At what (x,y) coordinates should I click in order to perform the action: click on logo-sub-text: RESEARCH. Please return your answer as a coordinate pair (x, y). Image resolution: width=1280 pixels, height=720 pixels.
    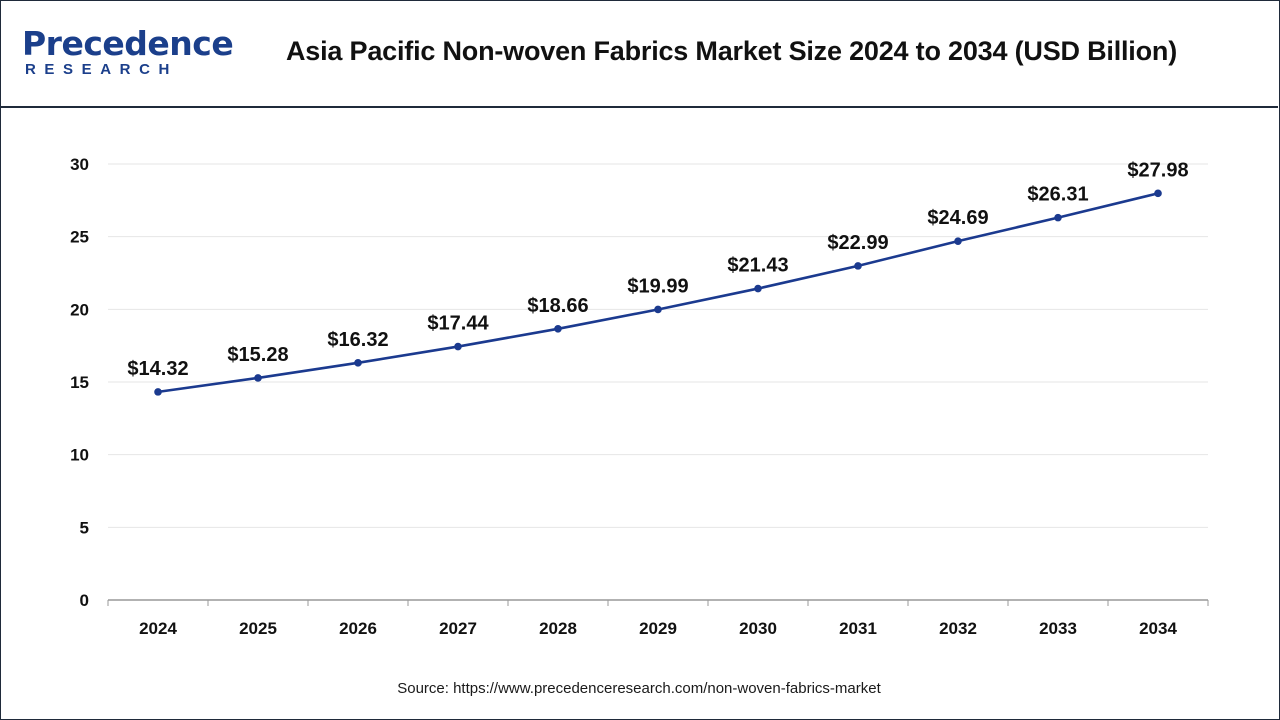
    Looking at the image, I should click on (101, 69).